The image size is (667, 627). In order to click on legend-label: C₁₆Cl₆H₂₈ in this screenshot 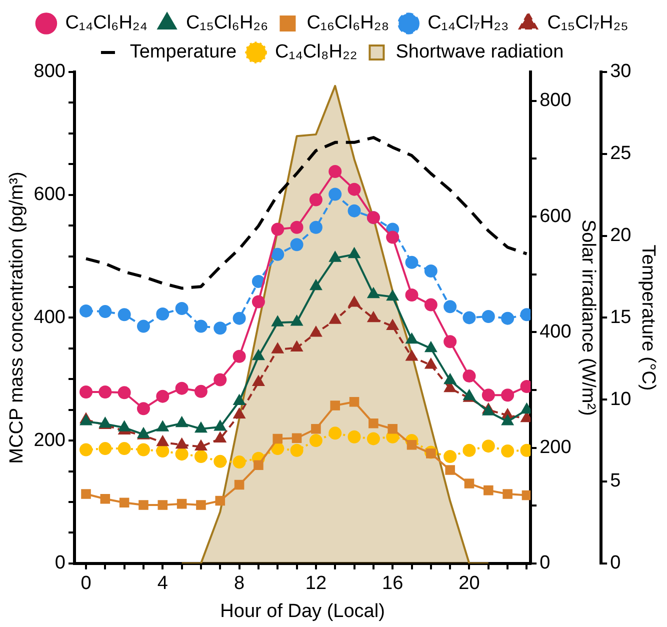, I will do `click(348, 23)`.